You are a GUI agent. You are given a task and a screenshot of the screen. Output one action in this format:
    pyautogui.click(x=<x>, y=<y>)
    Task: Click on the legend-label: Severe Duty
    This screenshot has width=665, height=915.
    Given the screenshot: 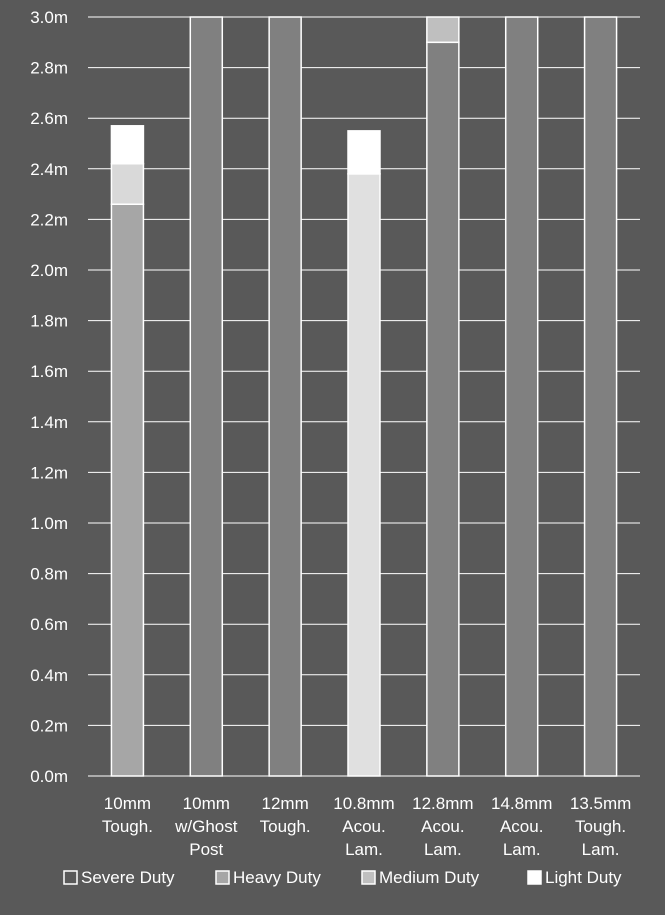 What is the action you would take?
    pyautogui.click(x=128, y=877)
    